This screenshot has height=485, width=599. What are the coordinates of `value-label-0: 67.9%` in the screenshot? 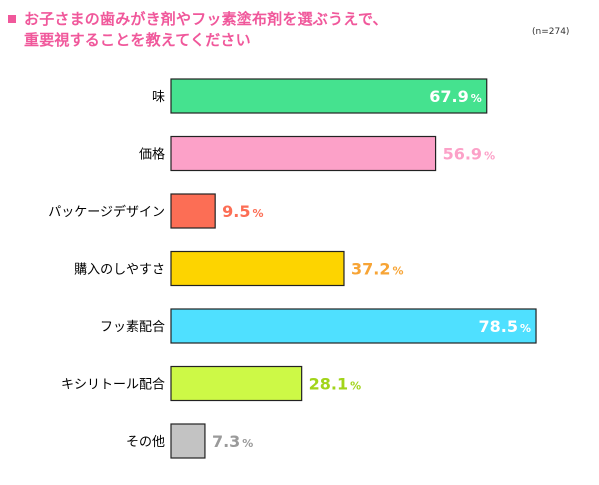 It's located at (455, 96).